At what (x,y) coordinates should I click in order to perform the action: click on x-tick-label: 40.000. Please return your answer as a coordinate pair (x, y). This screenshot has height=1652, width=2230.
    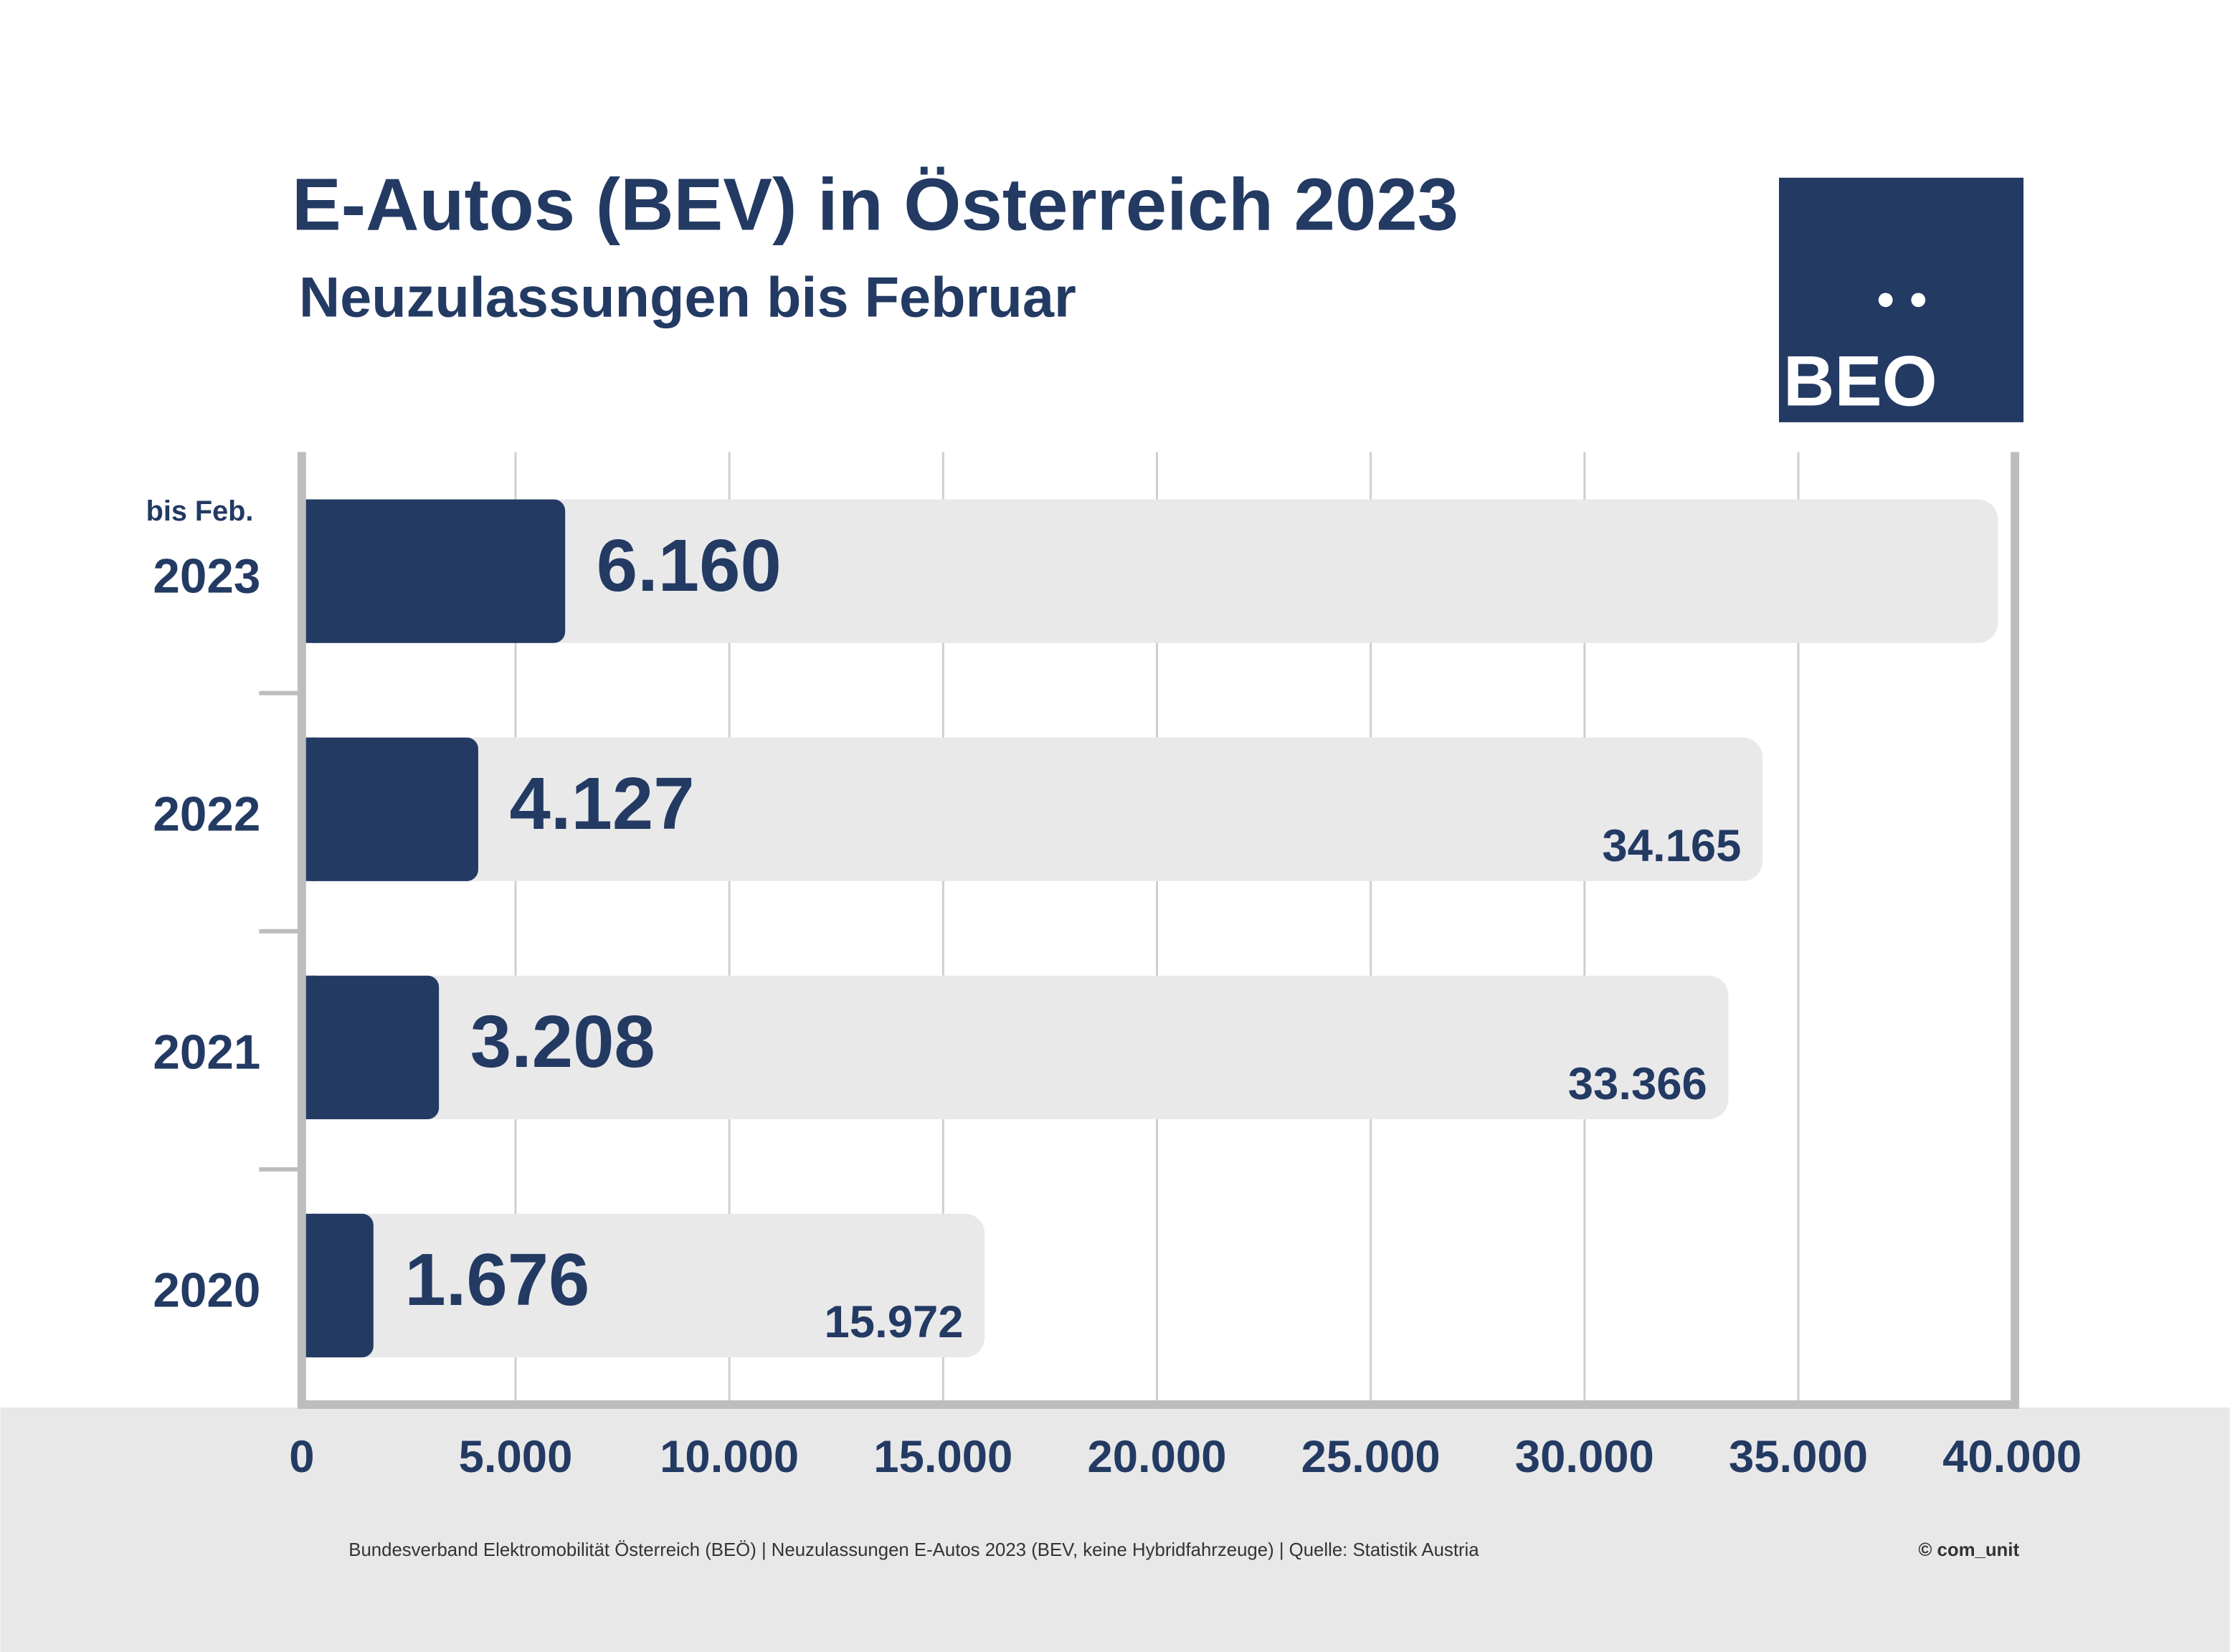
    Looking at the image, I should click on (2012, 1457).